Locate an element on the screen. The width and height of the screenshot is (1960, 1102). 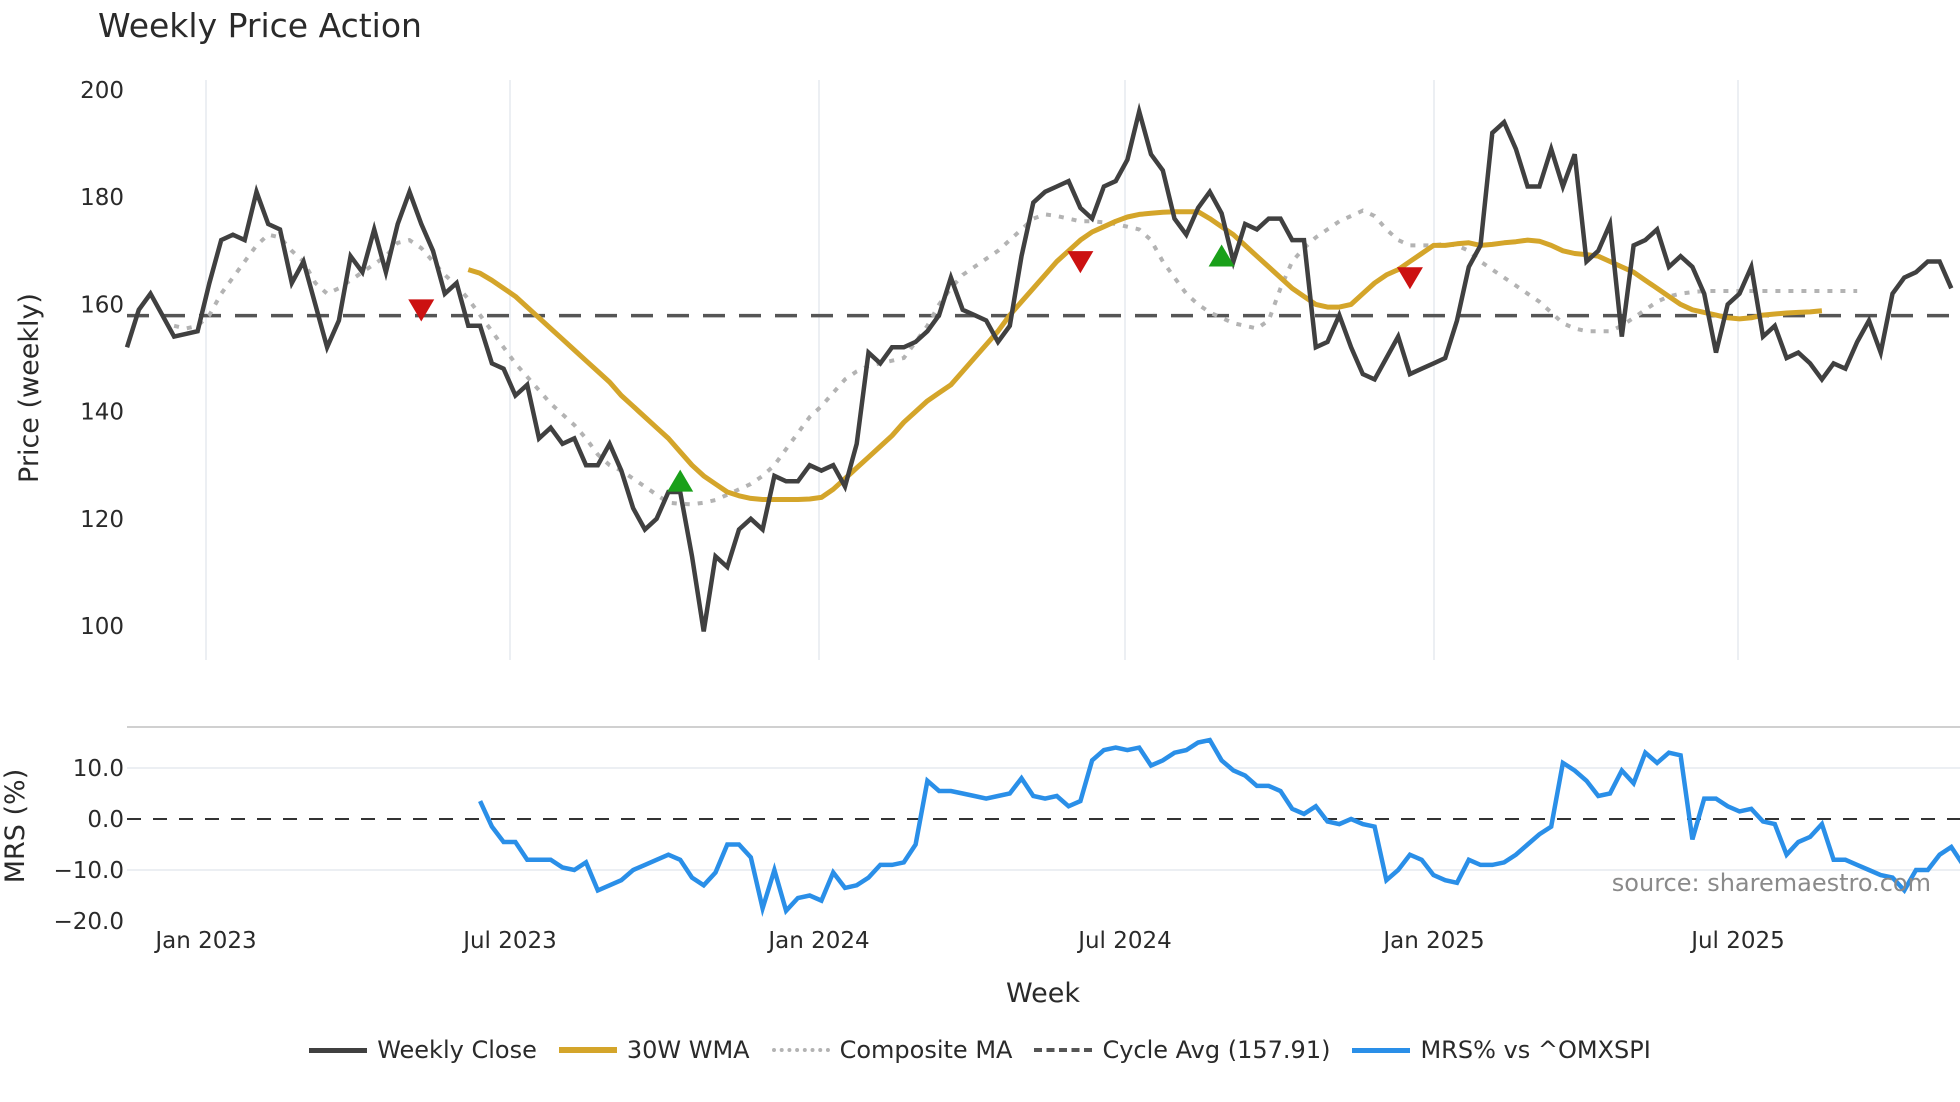
price-y-tick-label: 140 is located at coordinates (102, 413).